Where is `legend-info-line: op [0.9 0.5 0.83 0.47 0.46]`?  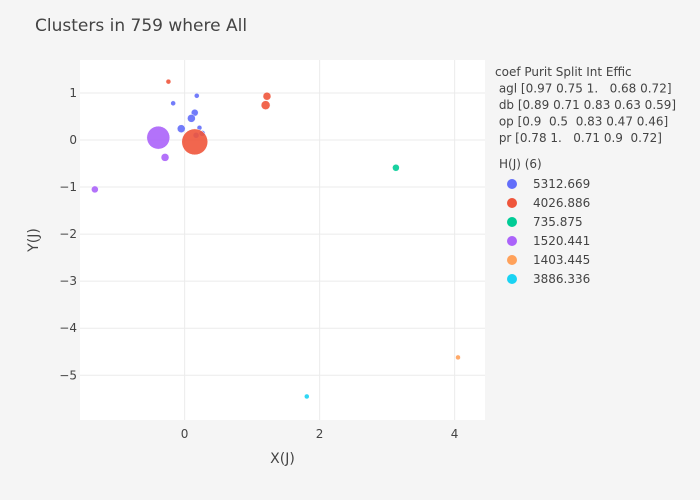
legend-info-line: op [0.9 0.5 0.83 0.47 0.46] is located at coordinates (581, 122).